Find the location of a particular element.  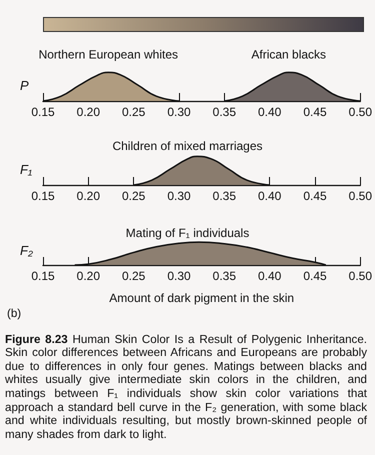

y-axis-title: F₂ is located at coordinates (26, 250).